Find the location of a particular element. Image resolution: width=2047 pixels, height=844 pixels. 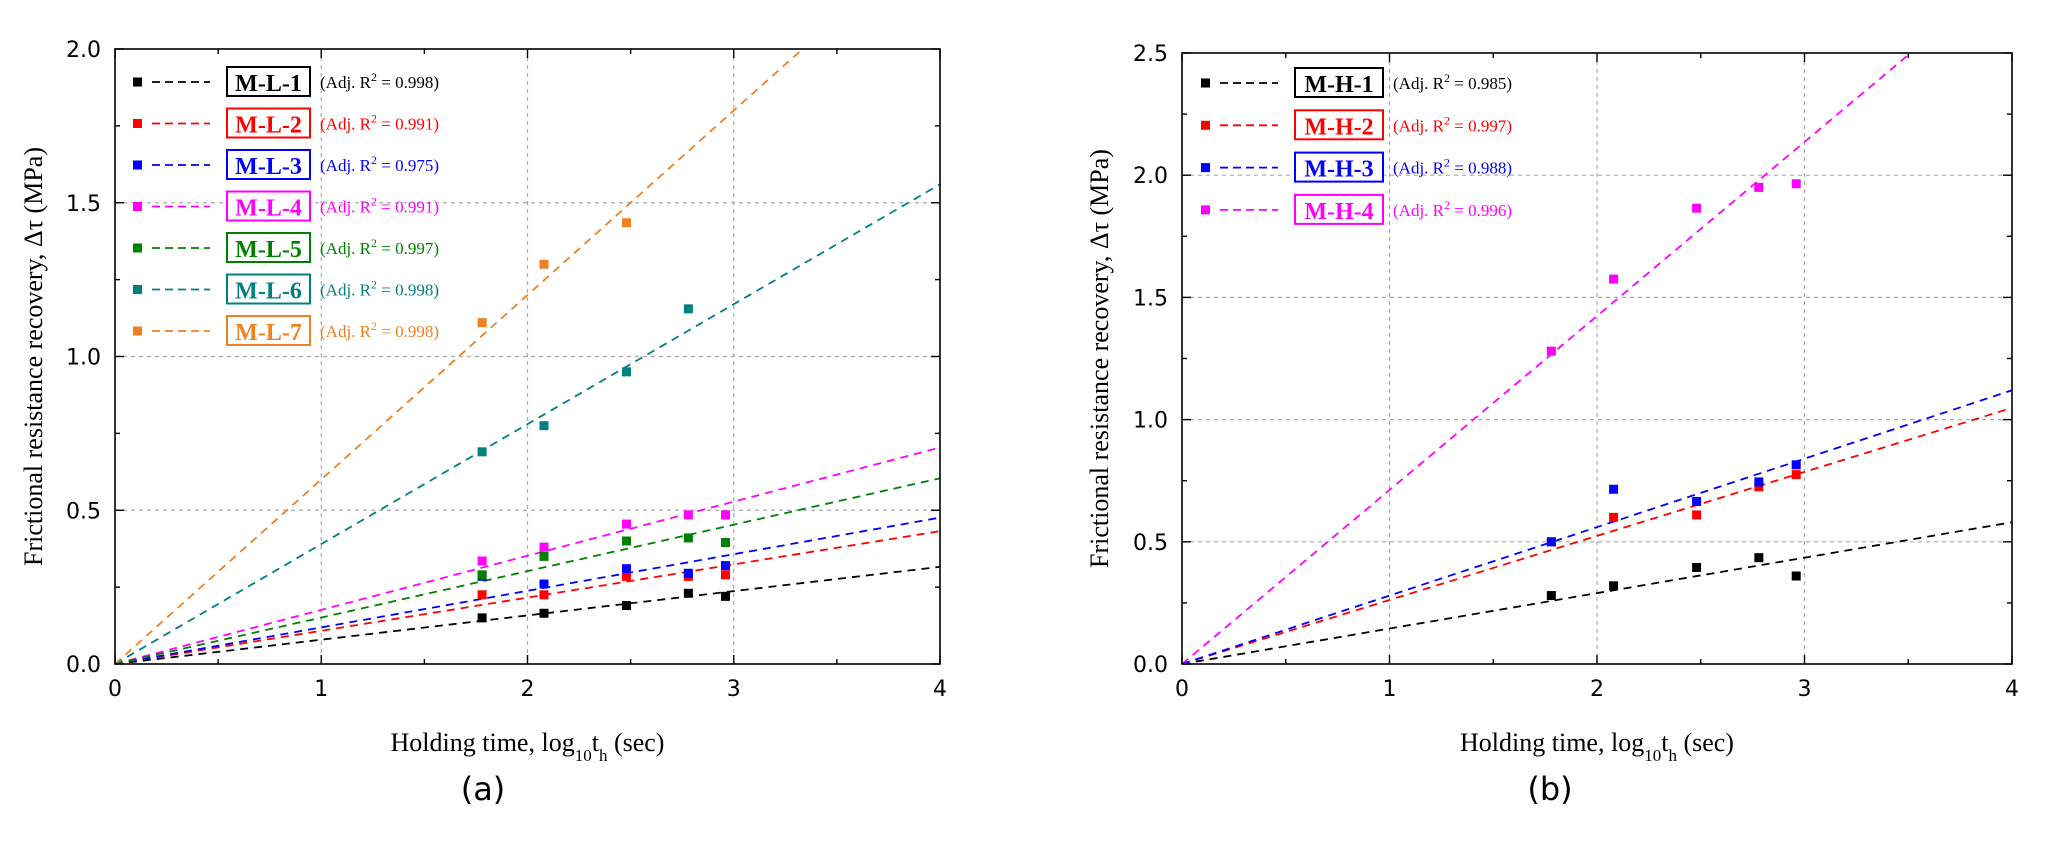

legend-item-M-H-2: M-H-2 (Adj. R2 = 0.997) is located at coordinates (1356, 125).